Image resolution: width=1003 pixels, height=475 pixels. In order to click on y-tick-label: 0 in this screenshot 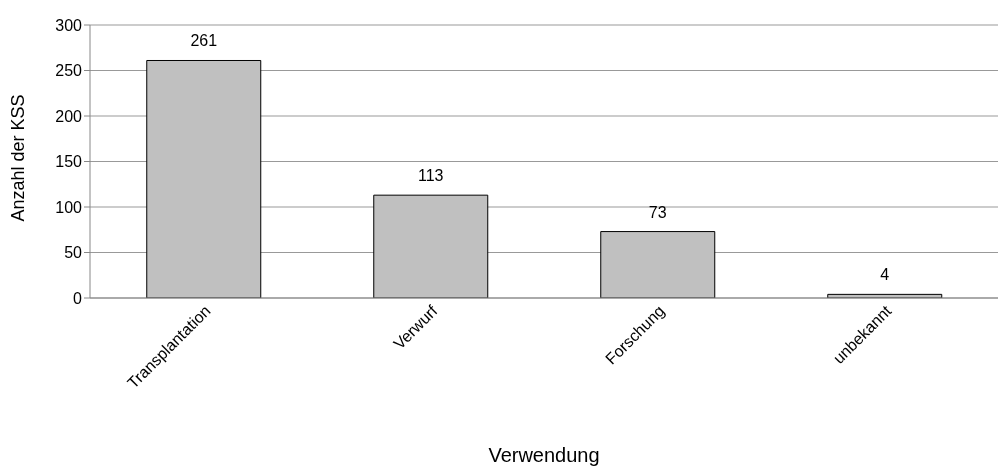, I will do `click(78, 298)`.